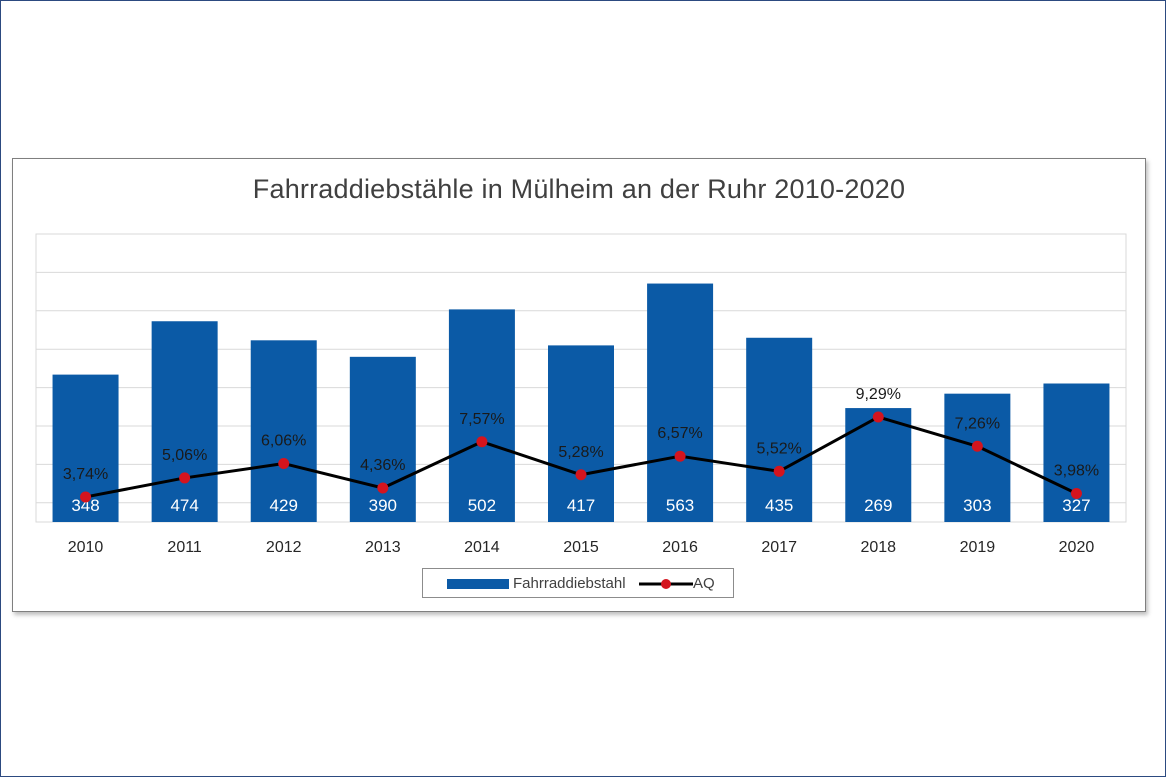  Describe the element at coordinates (978, 547) in the screenshot. I see `x-tick-2019: 2019` at that location.